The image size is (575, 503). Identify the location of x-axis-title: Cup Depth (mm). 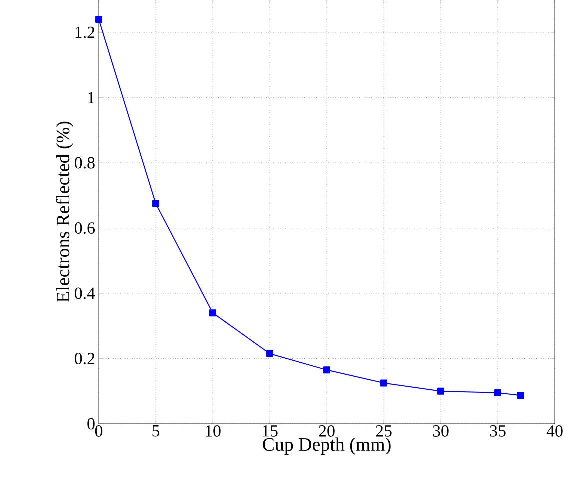
(327, 446).